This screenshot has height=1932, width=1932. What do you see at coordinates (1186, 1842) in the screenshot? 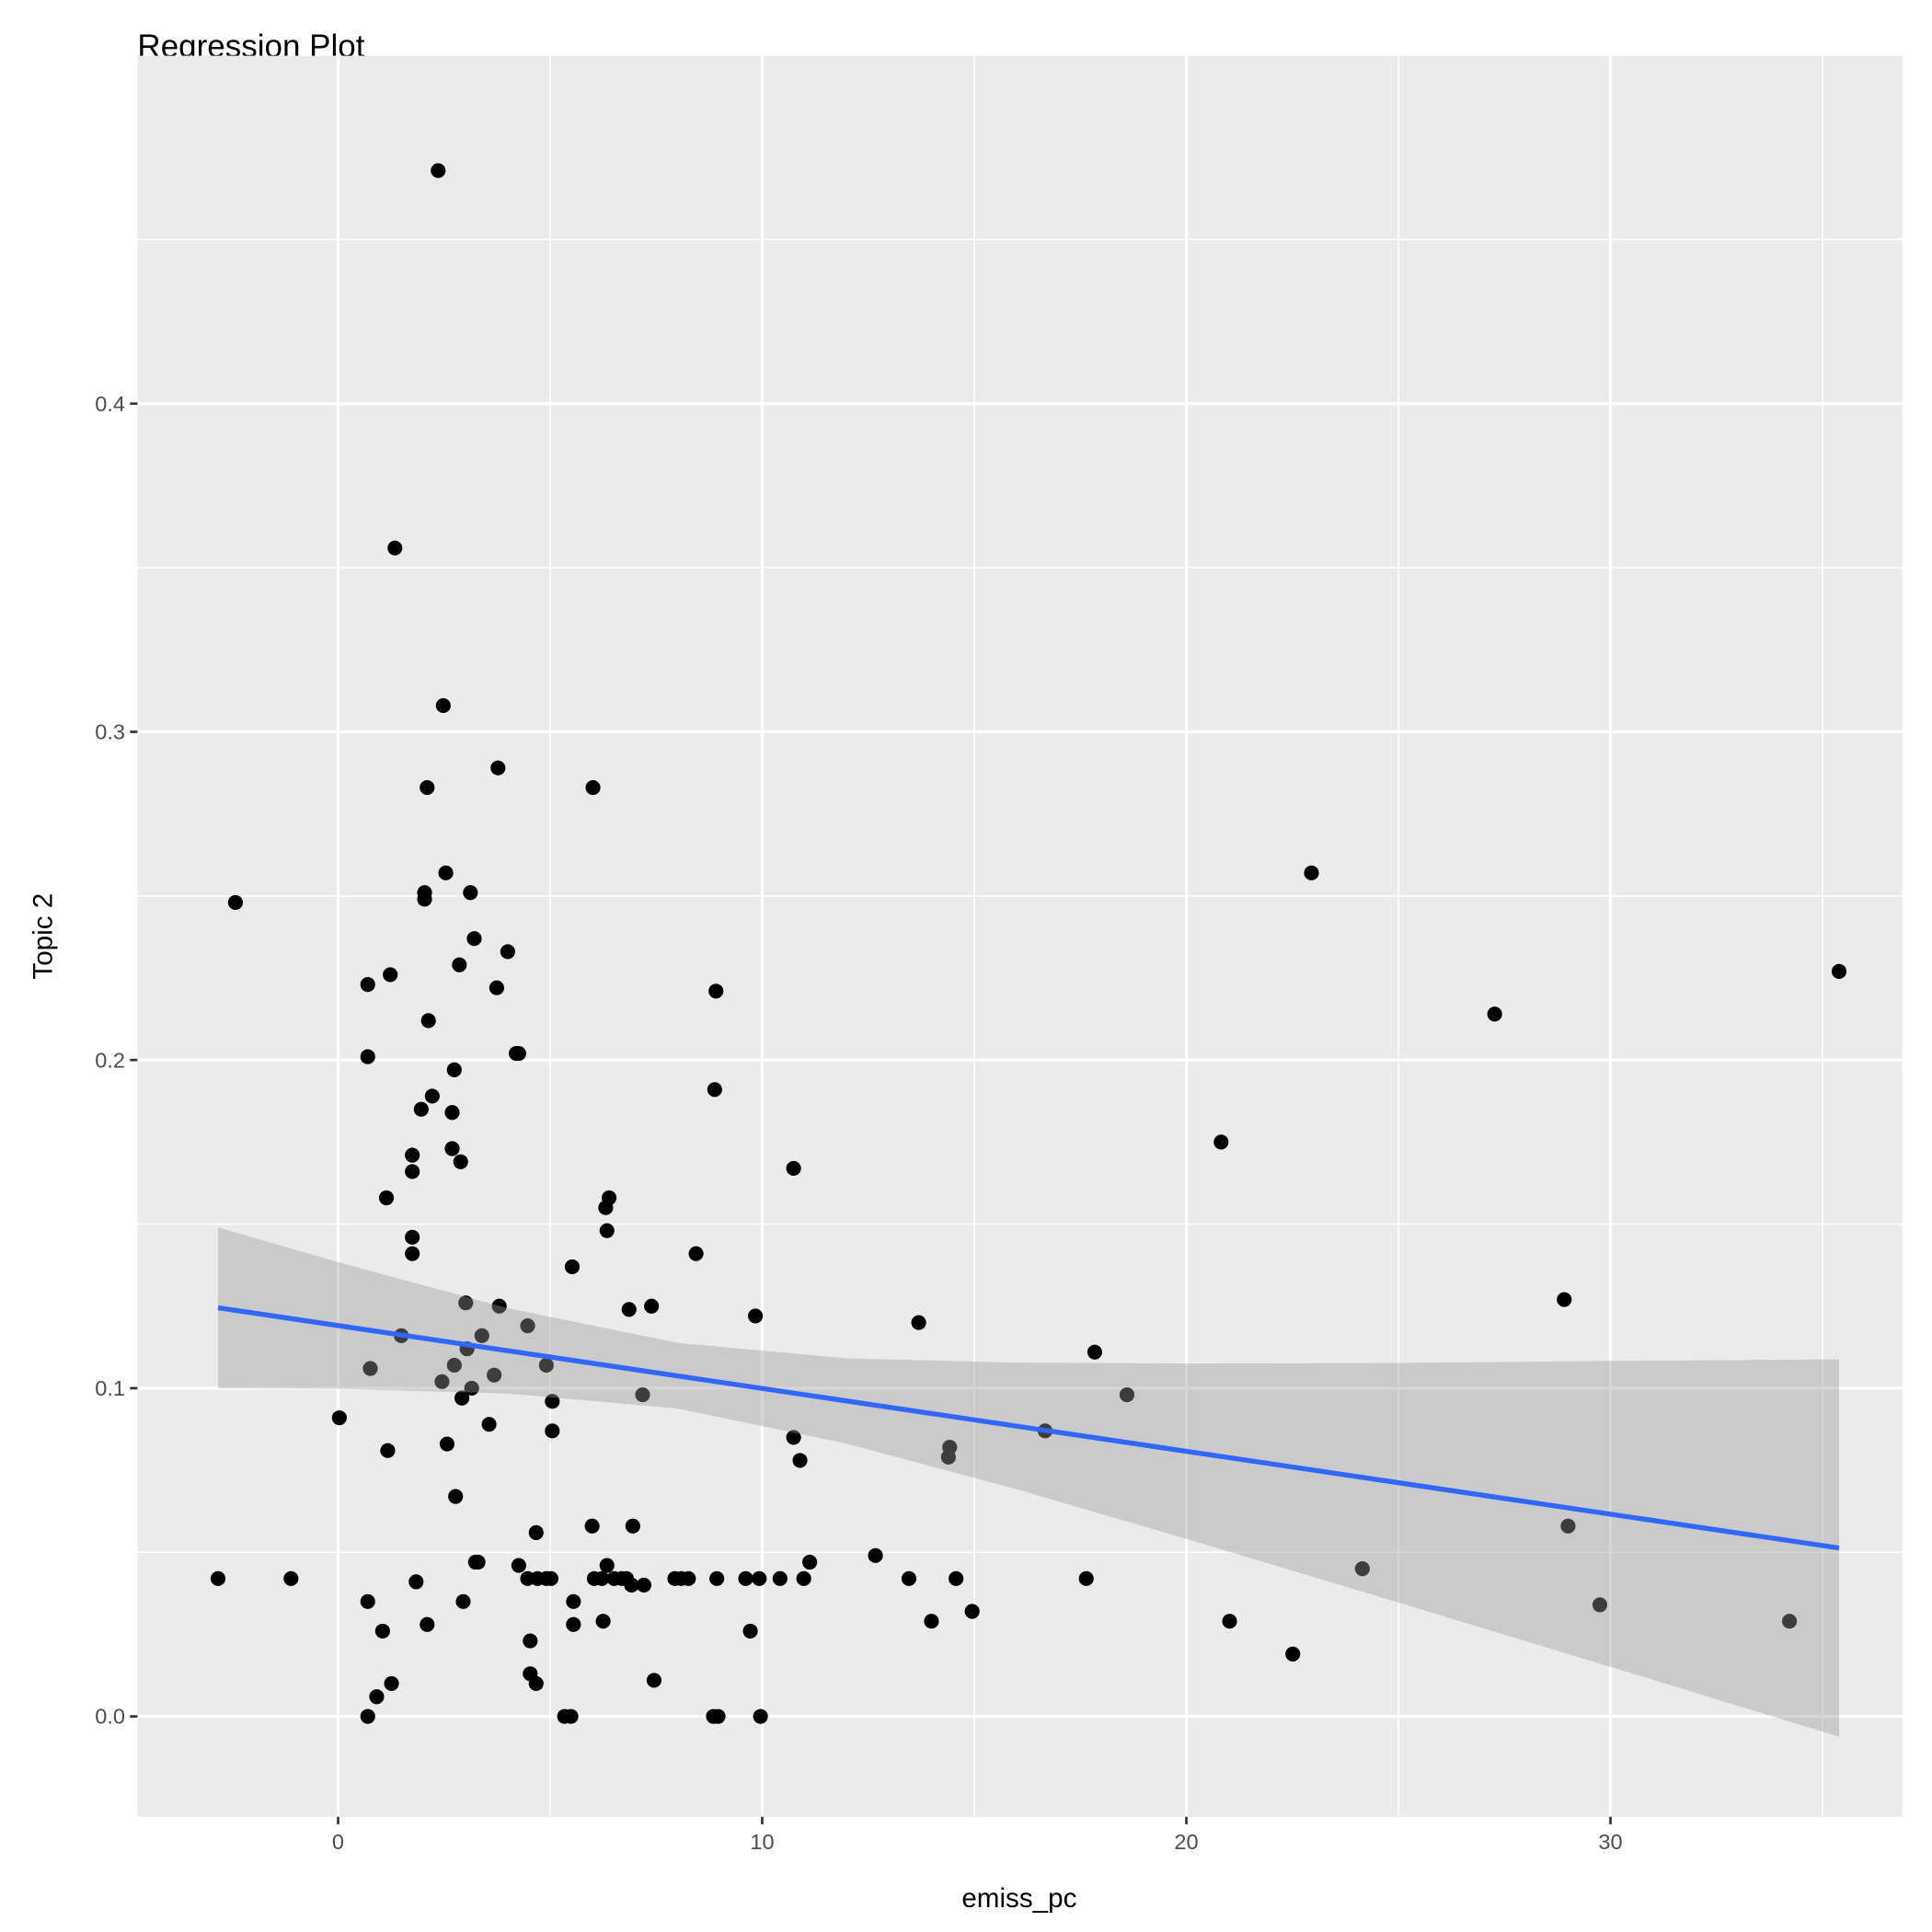
I see `x-tick-label: 20` at bounding box center [1186, 1842].